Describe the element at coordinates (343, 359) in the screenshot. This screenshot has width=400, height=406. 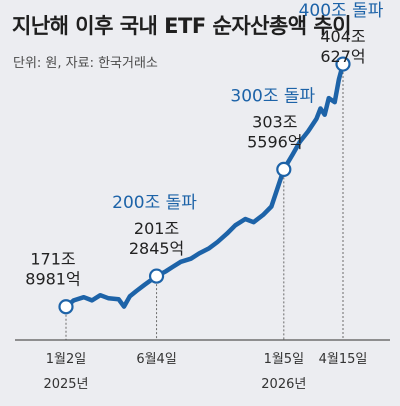
I see `x-tick-label: 4월15일` at that location.